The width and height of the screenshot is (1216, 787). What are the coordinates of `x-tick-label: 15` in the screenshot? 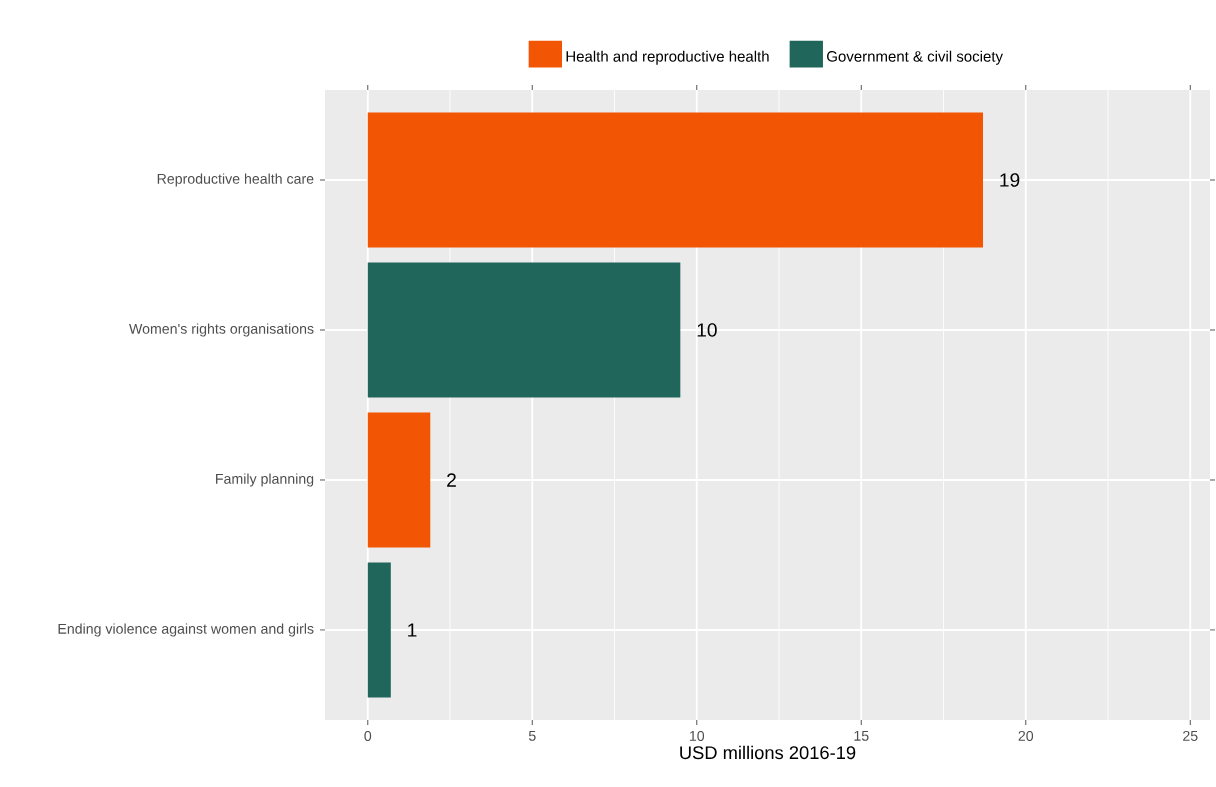 It's located at (861, 735).